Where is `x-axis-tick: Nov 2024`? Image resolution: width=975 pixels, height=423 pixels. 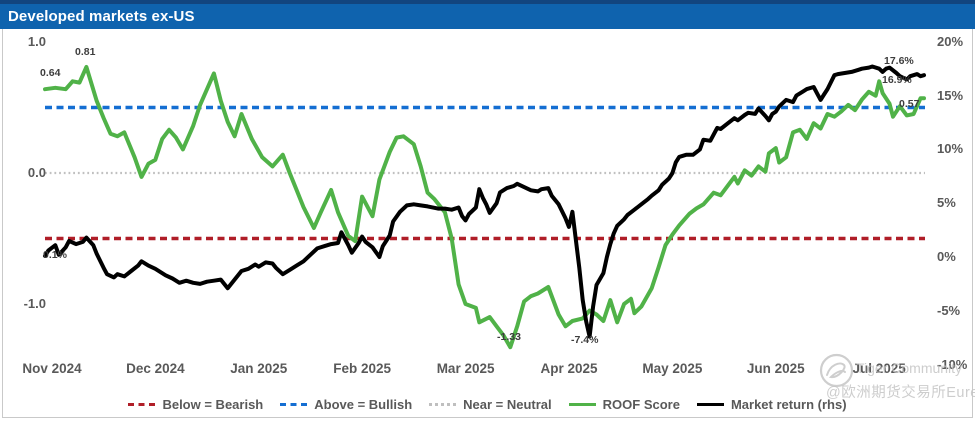 x-axis-tick: Nov 2024 is located at coordinates (52, 368).